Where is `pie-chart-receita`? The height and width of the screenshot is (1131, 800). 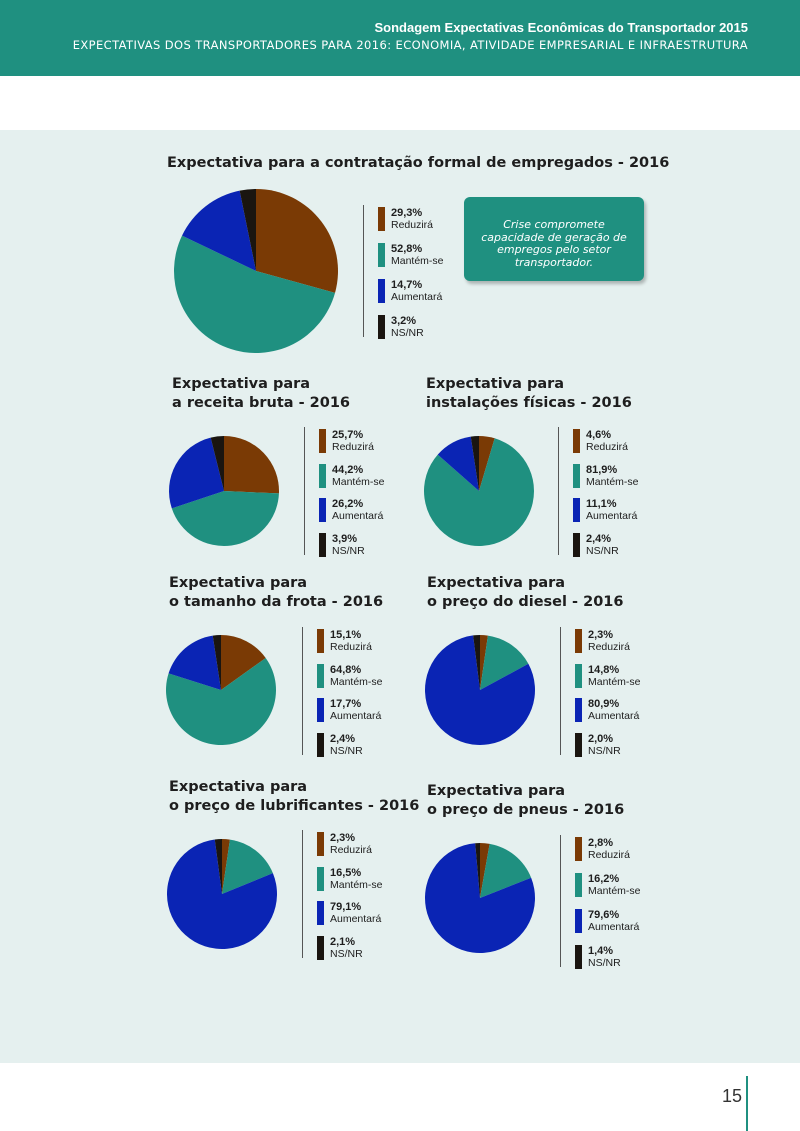 pie-chart-receita is located at coordinates (224, 491).